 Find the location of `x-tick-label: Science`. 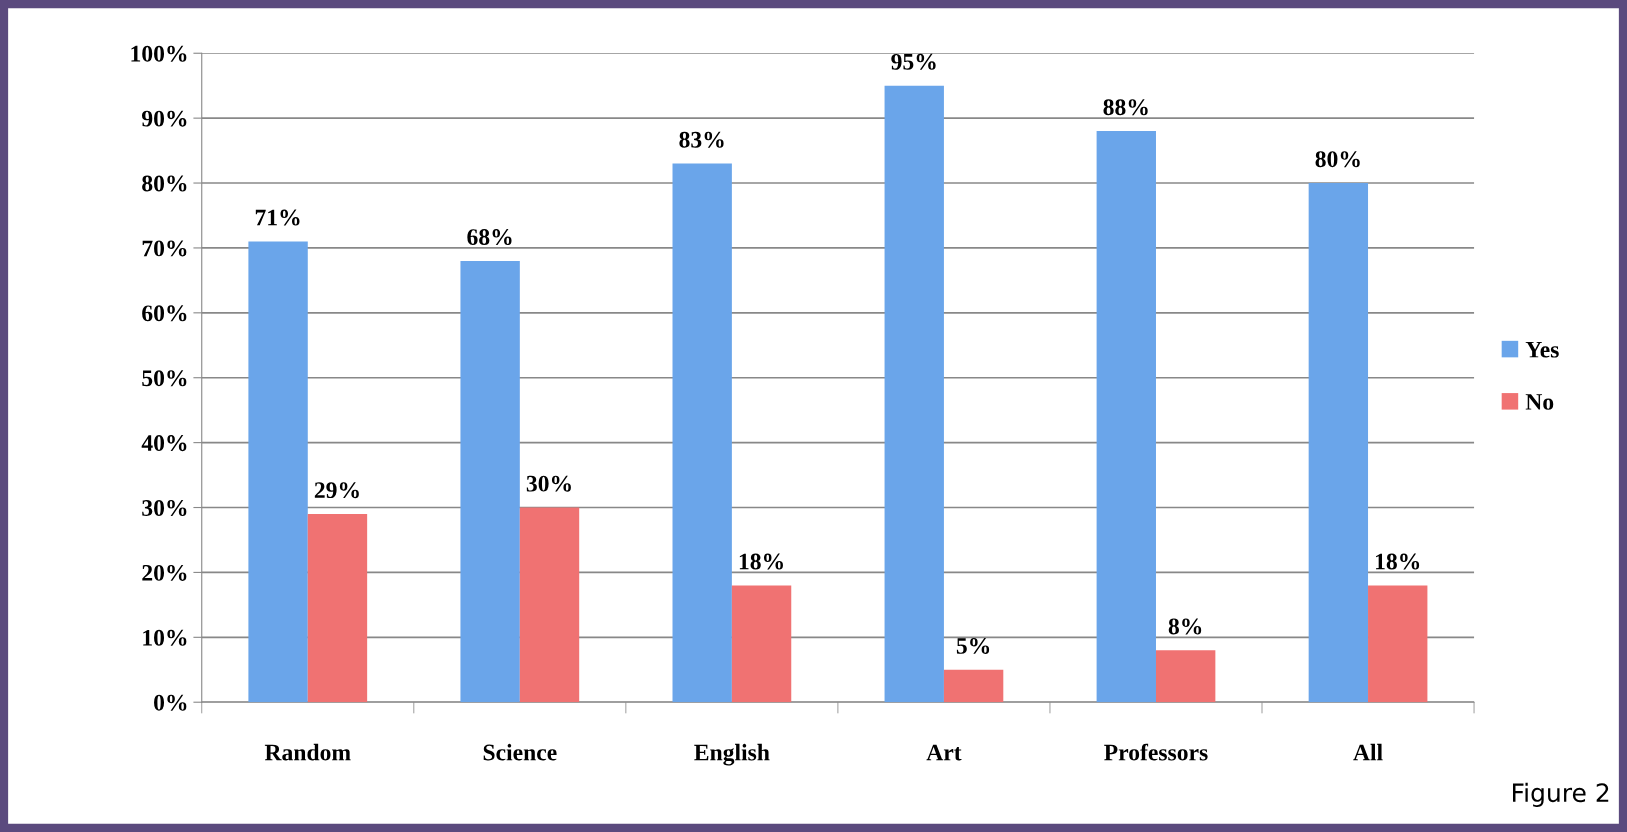

x-tick-label: Science is located at coordinates (520, 752).